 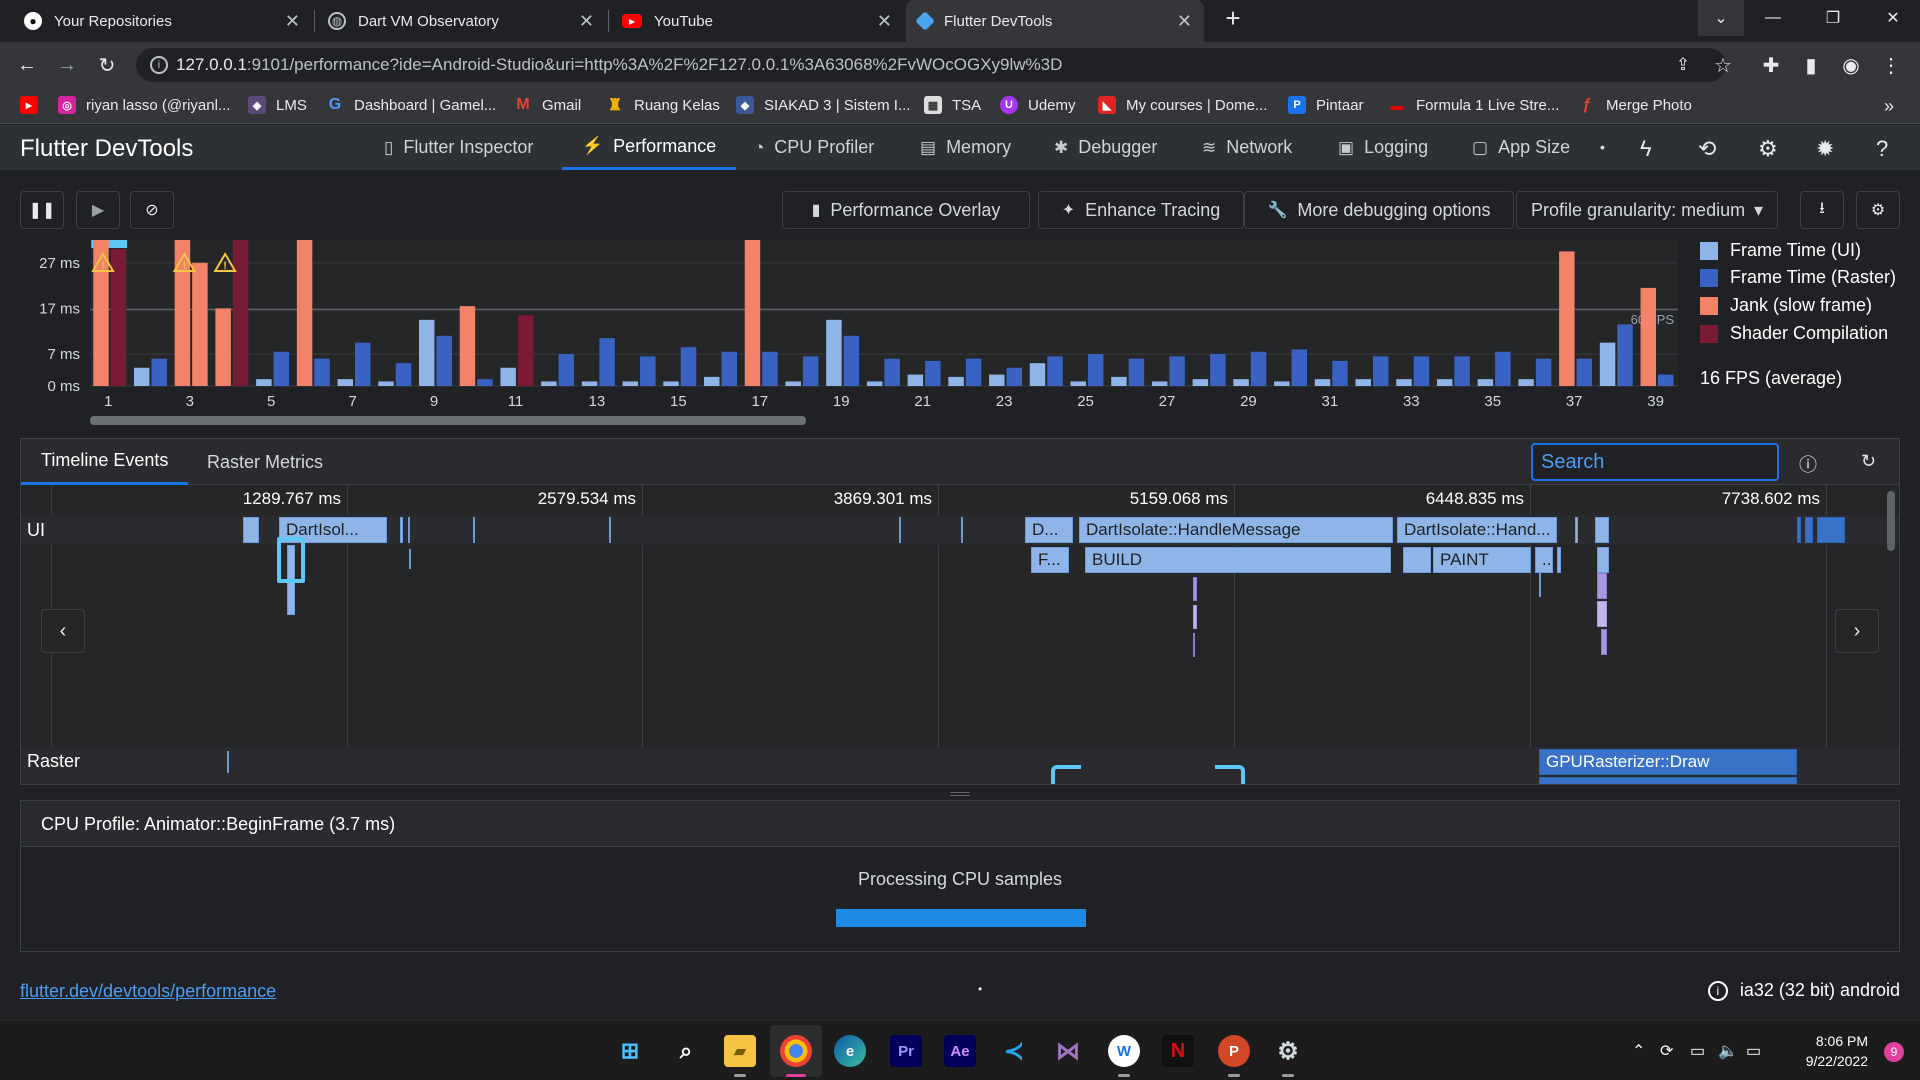 I want to click on profile-granularity-dropdown: Profile granularity: medium ▾, so click(x=1647, y=210).